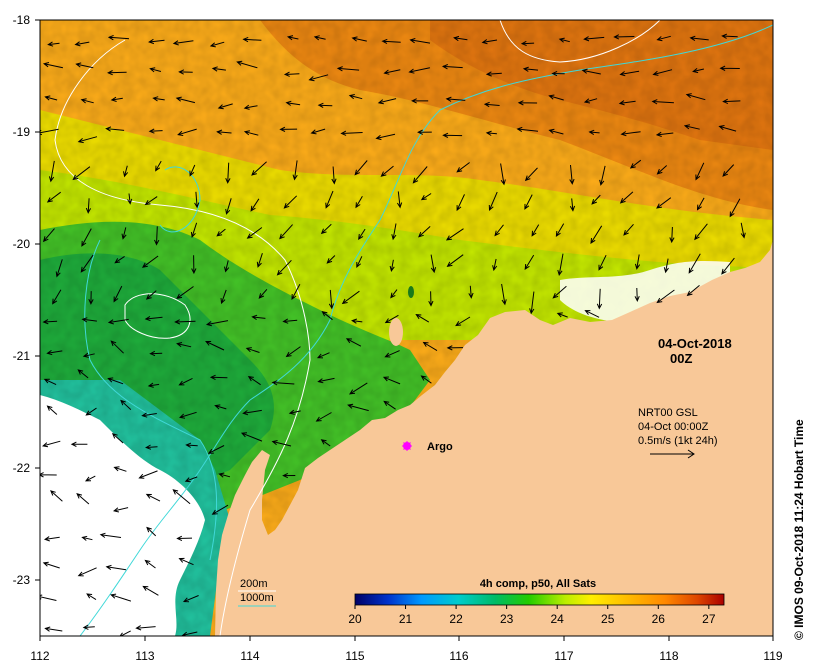  I want to click on colorbar-tick-label: 21, so click(406, 619).